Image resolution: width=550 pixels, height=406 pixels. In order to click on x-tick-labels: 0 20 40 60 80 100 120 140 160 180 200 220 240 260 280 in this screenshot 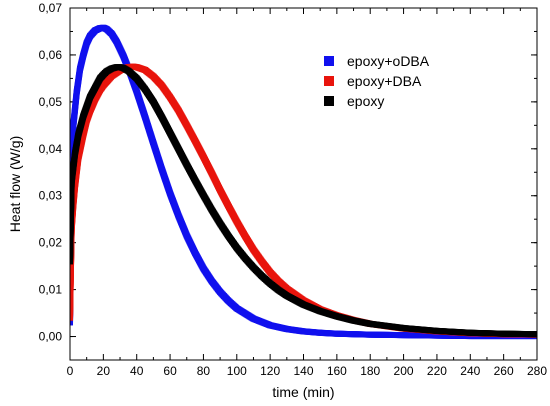, I will do `click(307, 371)`.